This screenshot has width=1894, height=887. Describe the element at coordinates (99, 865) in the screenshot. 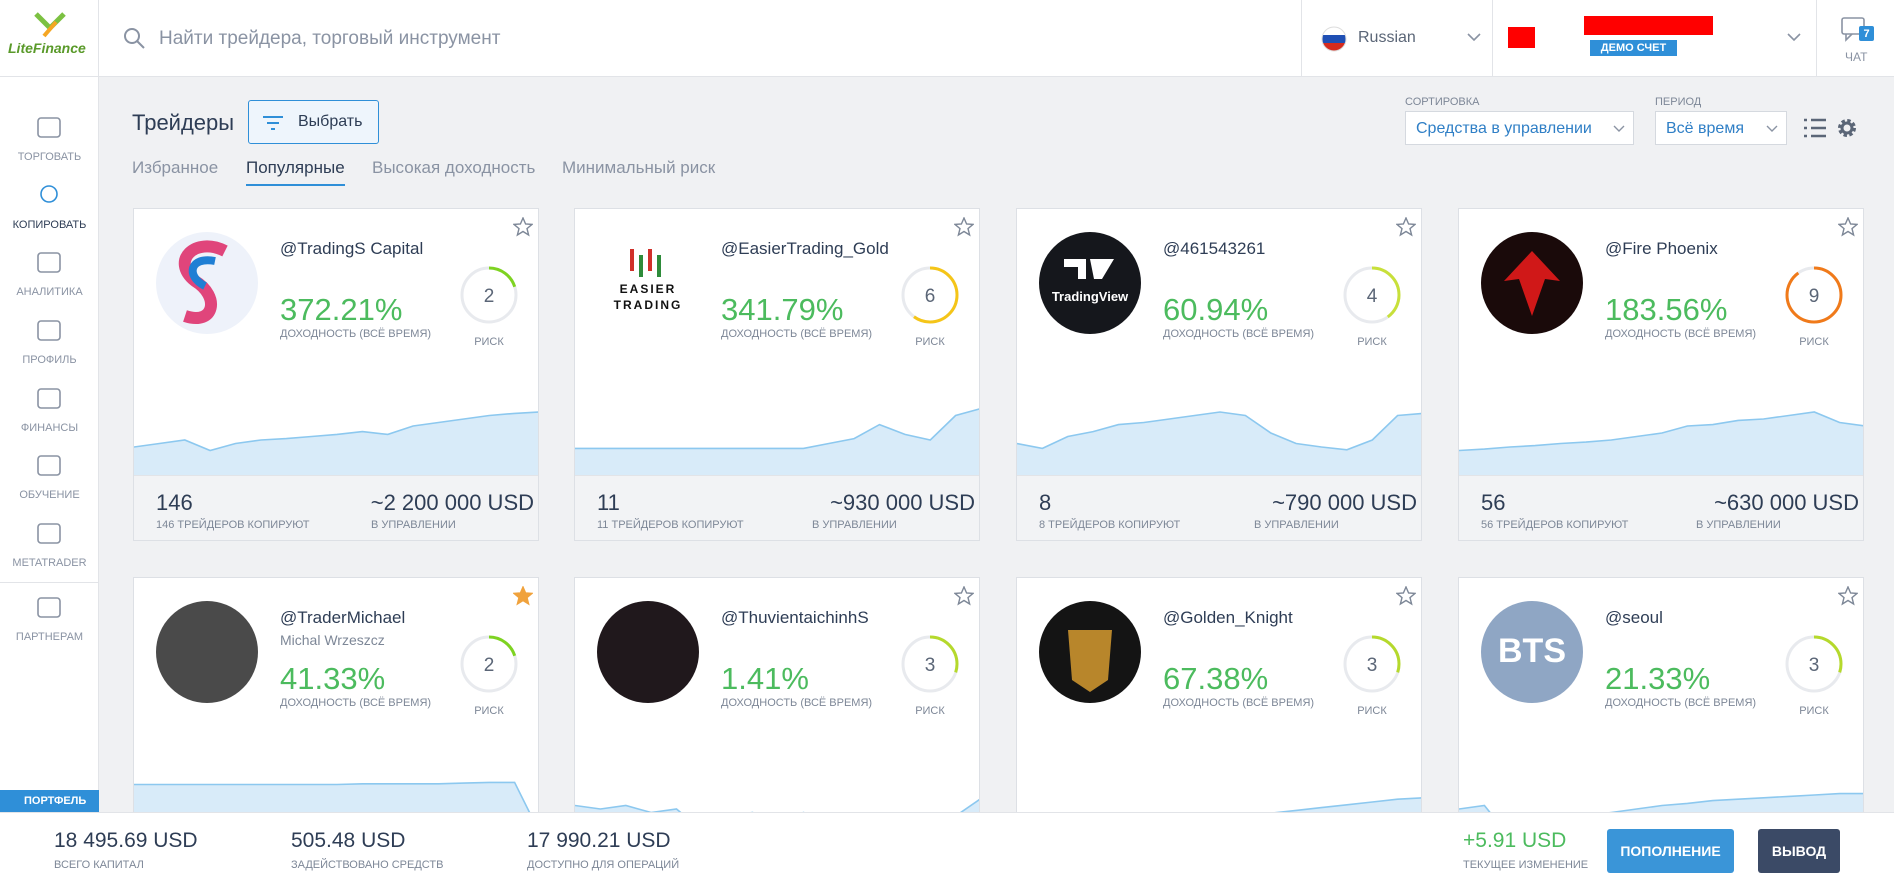

I see `footer-stat-label: ВСЕГО КАПИТАЛ` at that location.